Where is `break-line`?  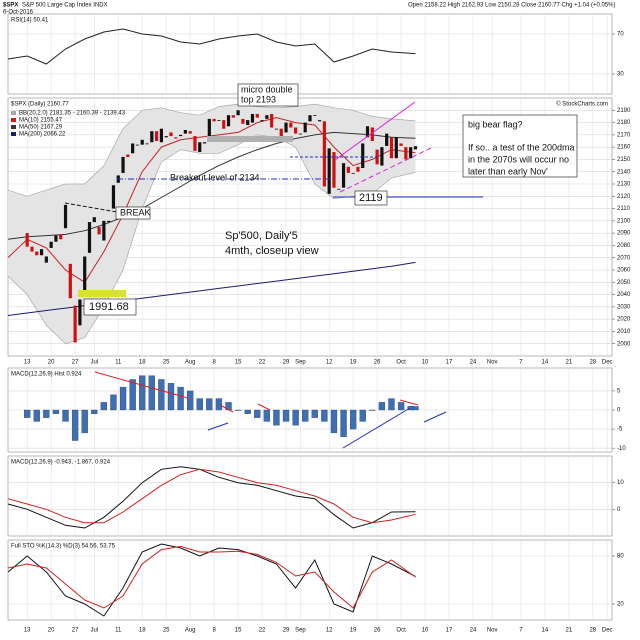 break-line is located at coordinates (91, 207).